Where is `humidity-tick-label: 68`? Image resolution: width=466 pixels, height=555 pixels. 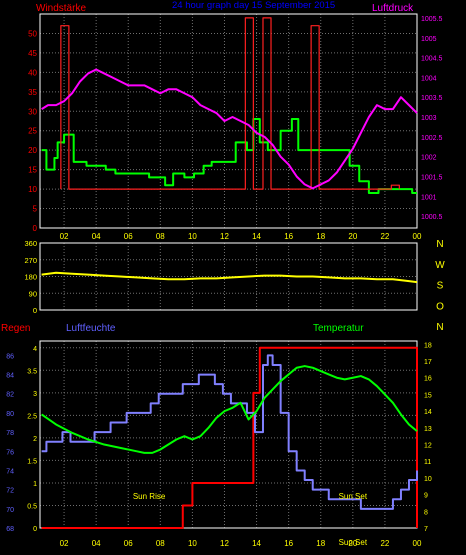 humidity-tick-label: 68 is located at coordinates (10, 529).